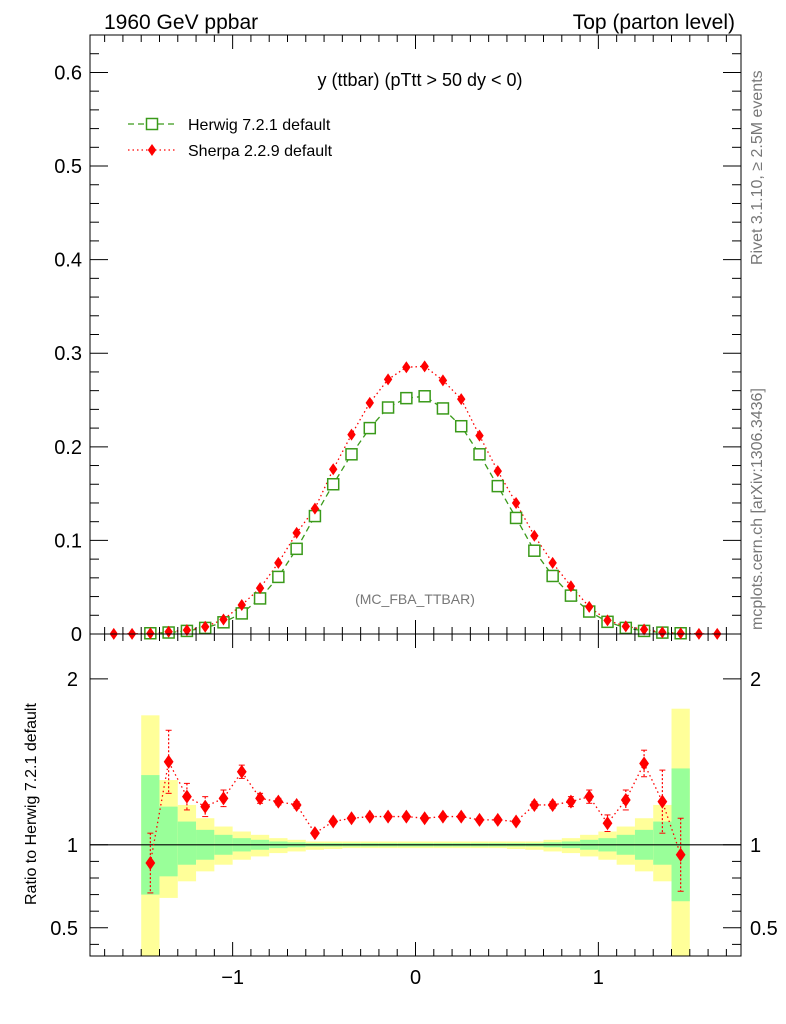 This screenshot has height=1024, width=786. Describe the element at coordinates (415, 978) in the screenshot. I see `x-tick-label: 0` at that location.